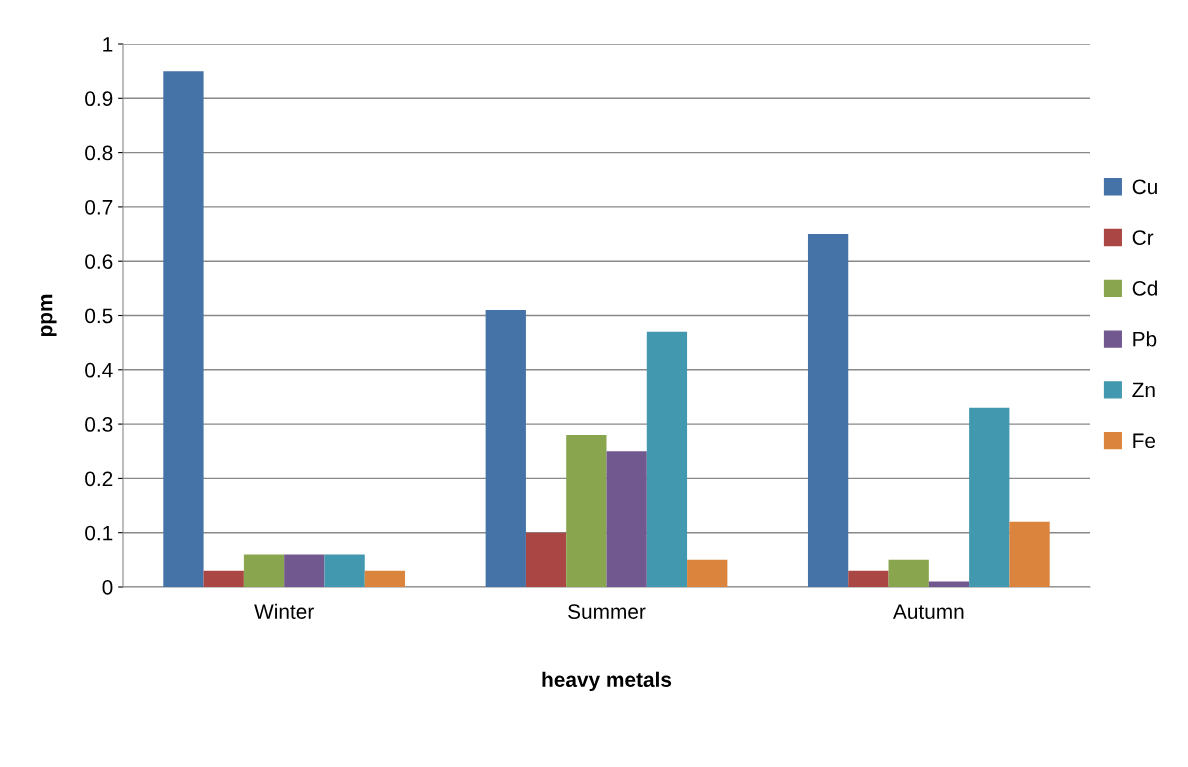 This screenshot has width=1188, height=767. I want to click on legend-label: Cu, so click(1144, 187).